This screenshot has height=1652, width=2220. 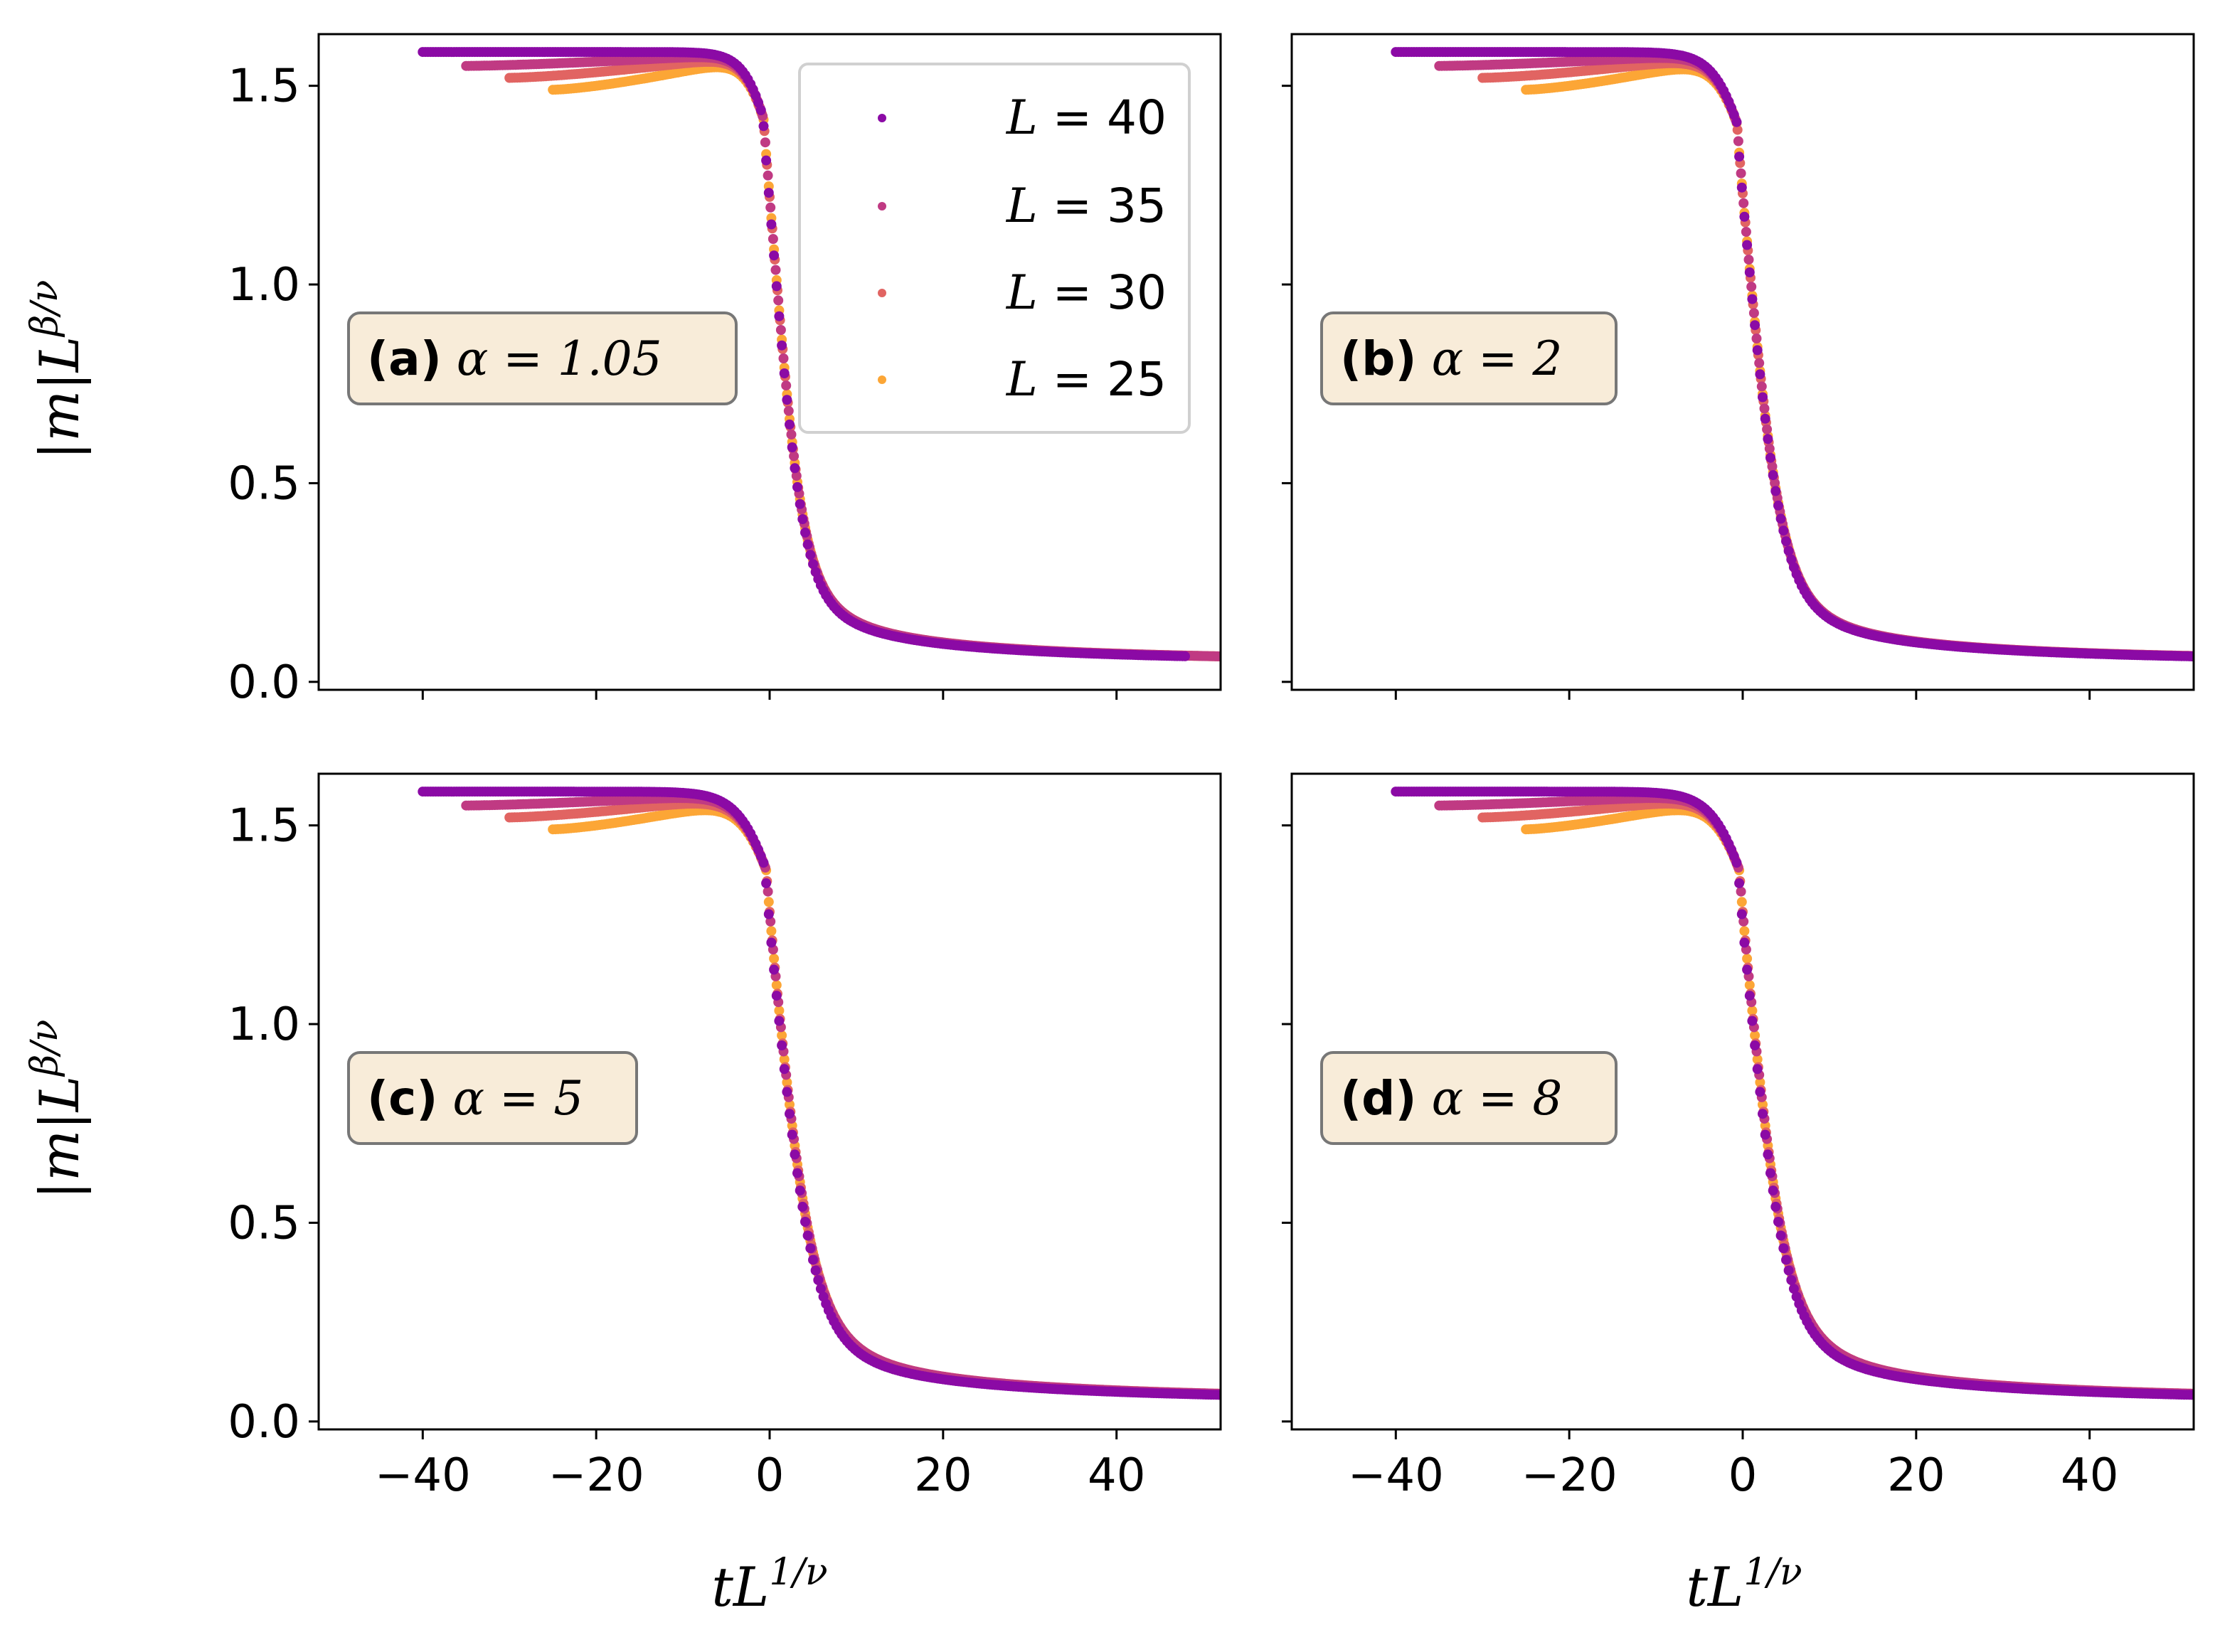 I want to click on x-axis-label-left: tL1/ν, so click(x=769, y=1585).